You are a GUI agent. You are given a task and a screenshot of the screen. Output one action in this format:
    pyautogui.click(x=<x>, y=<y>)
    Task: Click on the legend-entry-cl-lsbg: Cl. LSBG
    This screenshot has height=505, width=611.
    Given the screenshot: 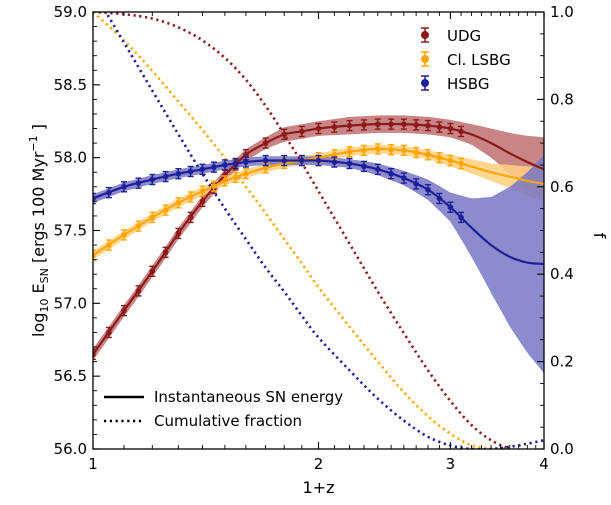 What is the action you would take?
    pyautogui.click(x=466, y=60)
    